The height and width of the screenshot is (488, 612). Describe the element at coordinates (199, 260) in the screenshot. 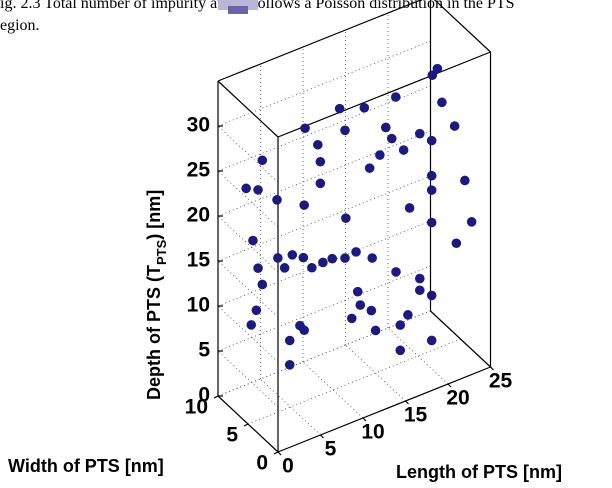

I see `z-tick-label: 15` at that location.